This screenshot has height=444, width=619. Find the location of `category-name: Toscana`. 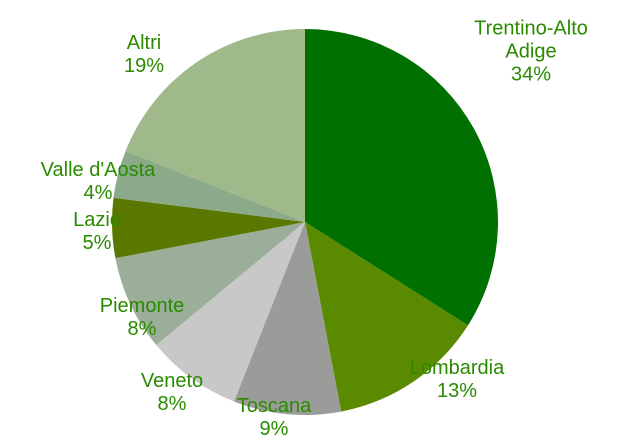

category-name: Toscana is located at coordinates (274, 406).